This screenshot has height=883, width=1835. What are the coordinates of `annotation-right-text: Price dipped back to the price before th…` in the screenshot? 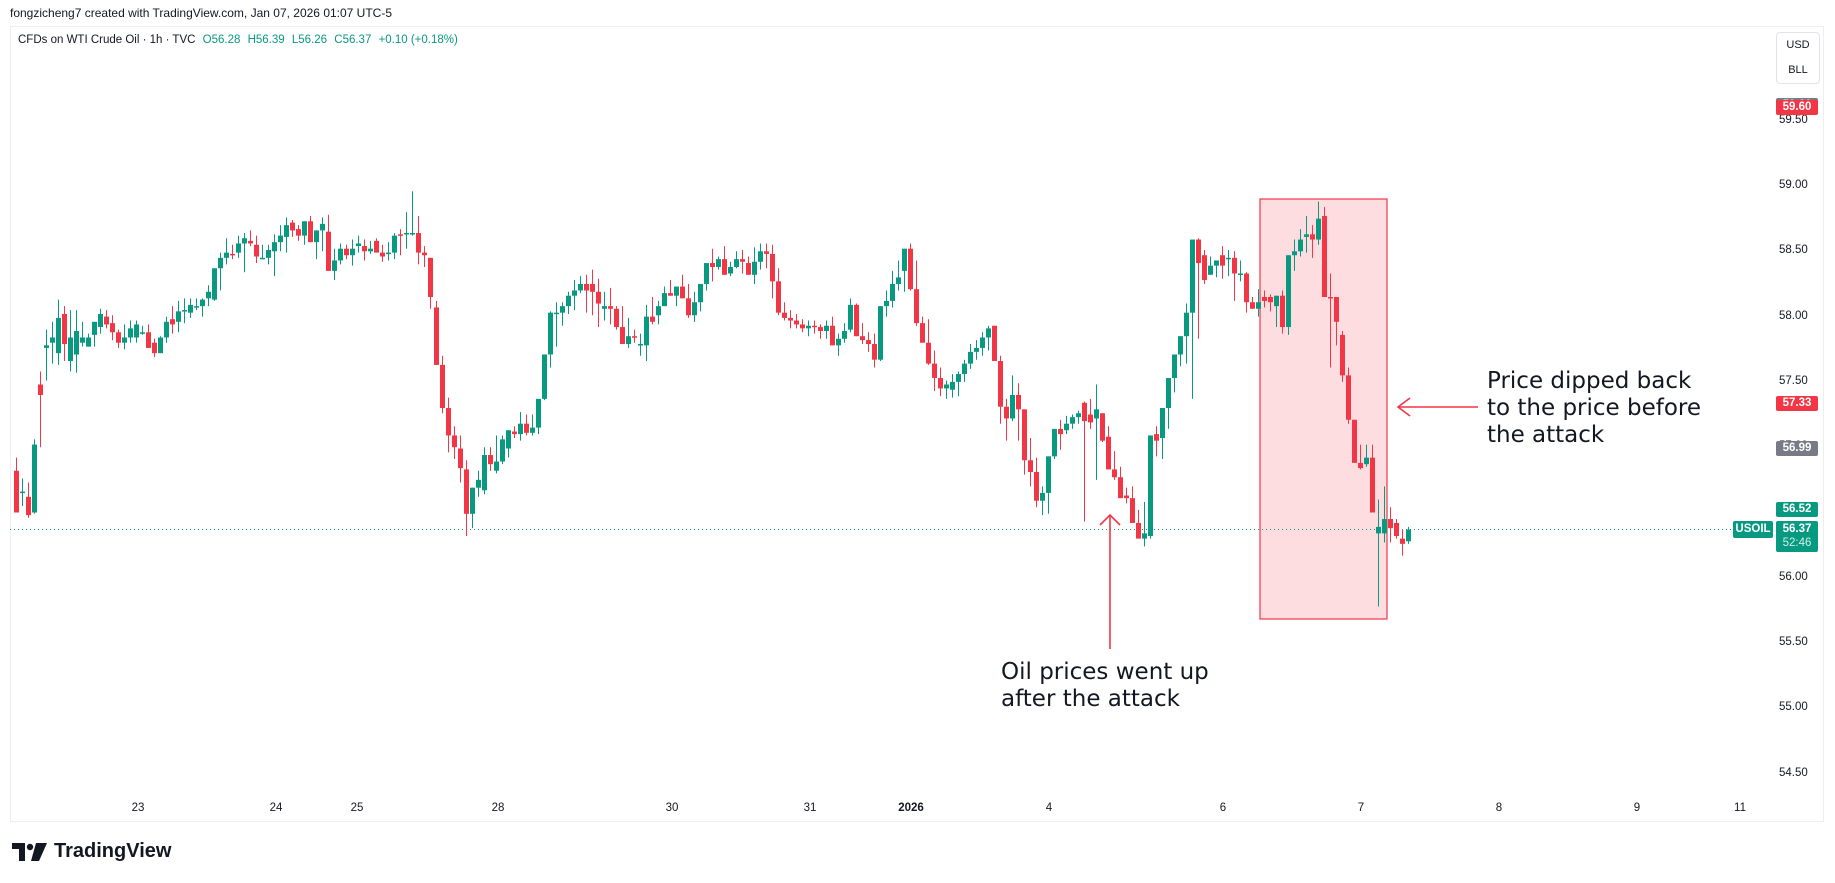 It's located at (1594, 408).